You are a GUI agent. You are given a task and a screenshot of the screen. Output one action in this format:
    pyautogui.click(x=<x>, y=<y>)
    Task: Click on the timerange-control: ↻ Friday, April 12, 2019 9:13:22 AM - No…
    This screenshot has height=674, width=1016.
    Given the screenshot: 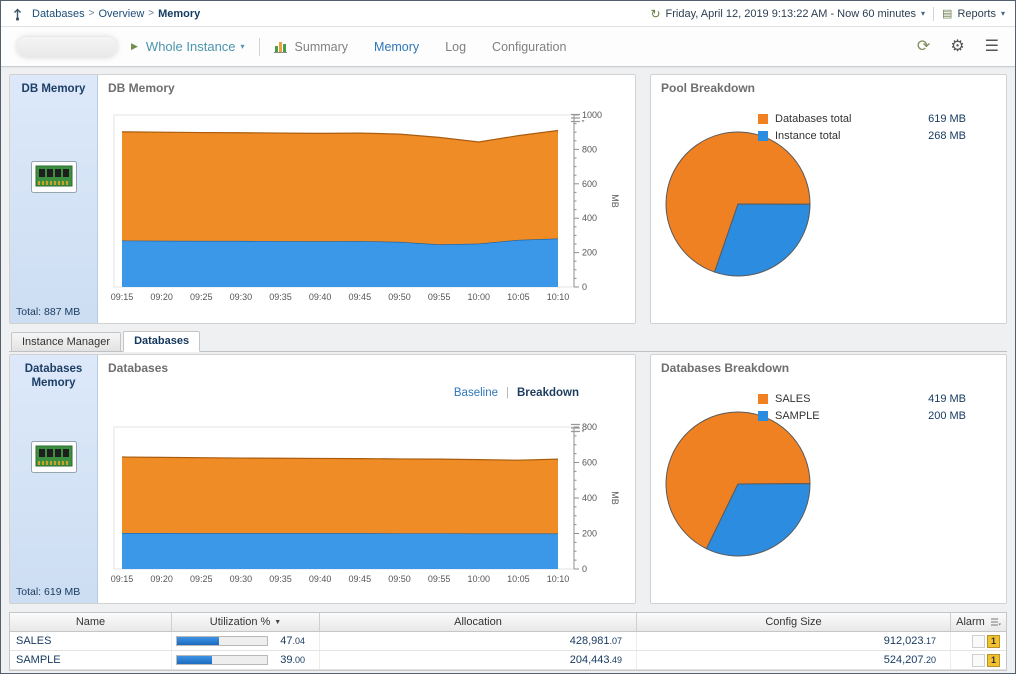 What is the action you would take?
    pyautogui.click(x=787, y=14)
    